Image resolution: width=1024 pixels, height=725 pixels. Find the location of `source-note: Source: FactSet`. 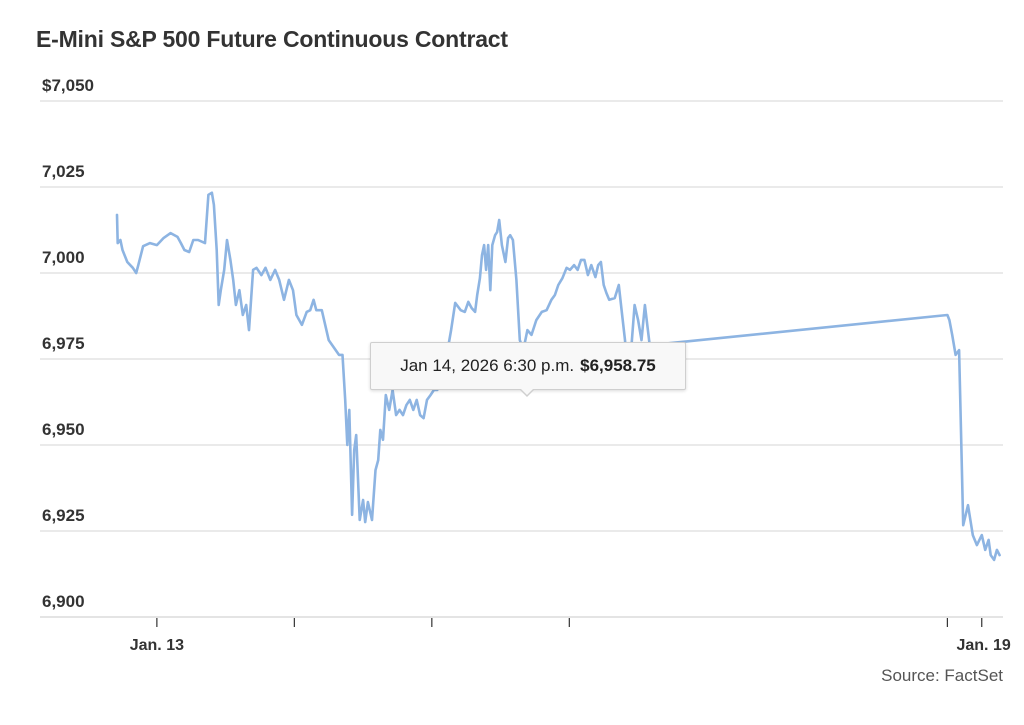

source-note: Source: FactSet is located at coordinates (942, 675).